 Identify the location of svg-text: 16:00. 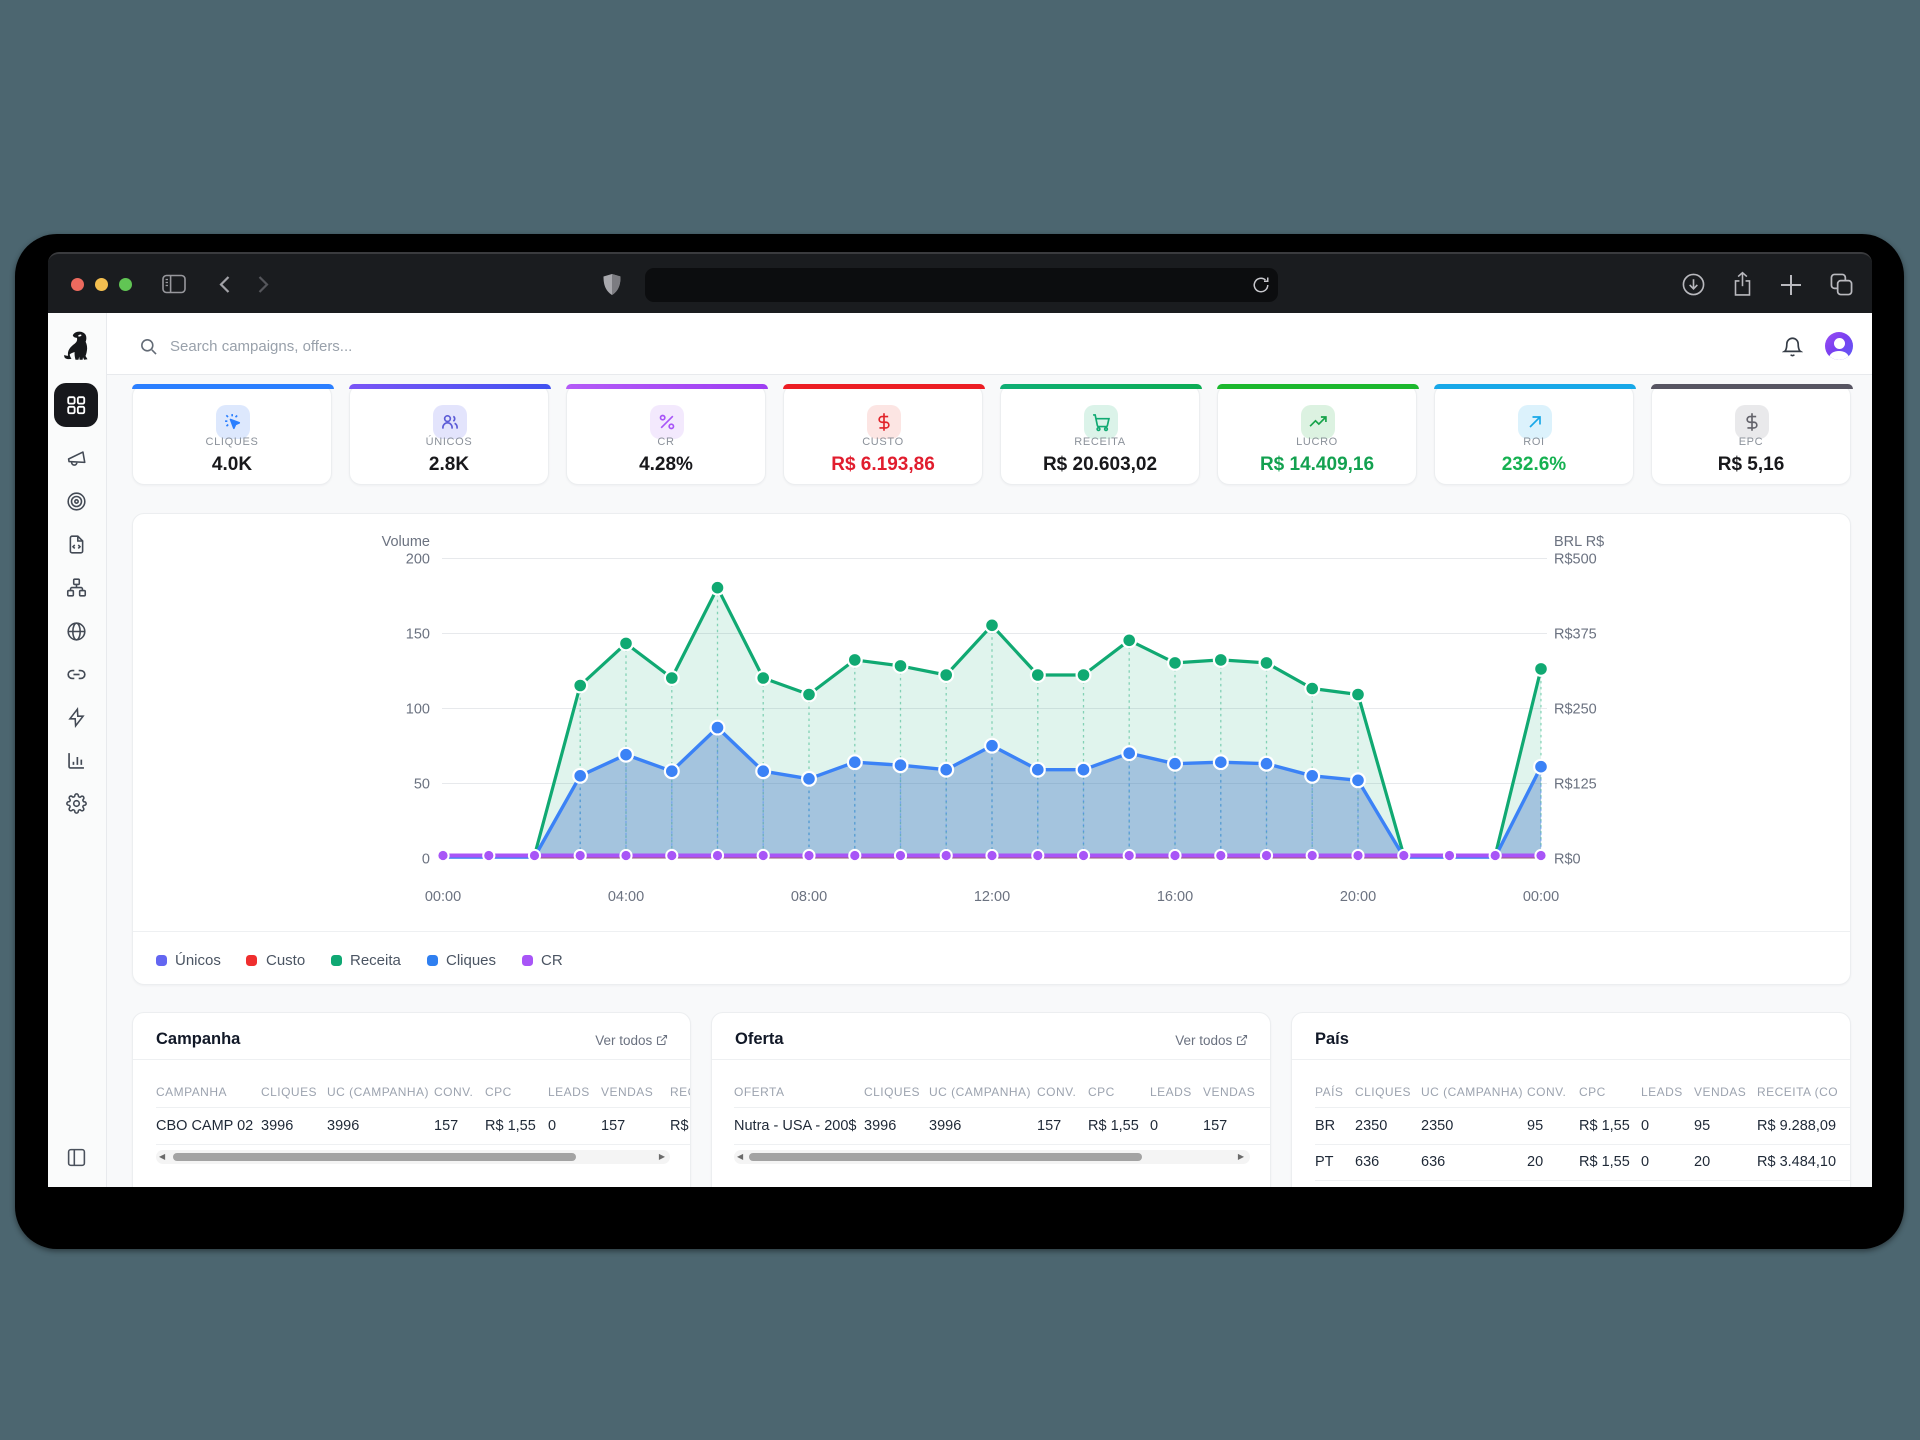
(1175, 897).